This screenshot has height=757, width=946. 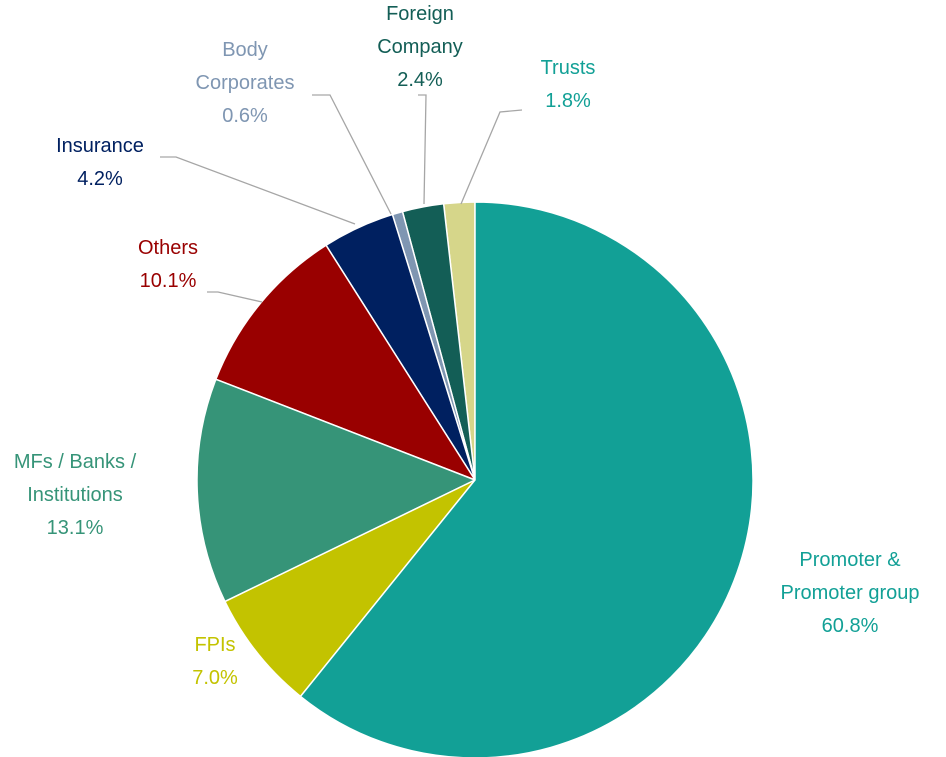 What do you see at coordinates (215, 662) in the screenshot?
I see `slice-label: FPIs 7.0%` at bounding box center [215, 662].